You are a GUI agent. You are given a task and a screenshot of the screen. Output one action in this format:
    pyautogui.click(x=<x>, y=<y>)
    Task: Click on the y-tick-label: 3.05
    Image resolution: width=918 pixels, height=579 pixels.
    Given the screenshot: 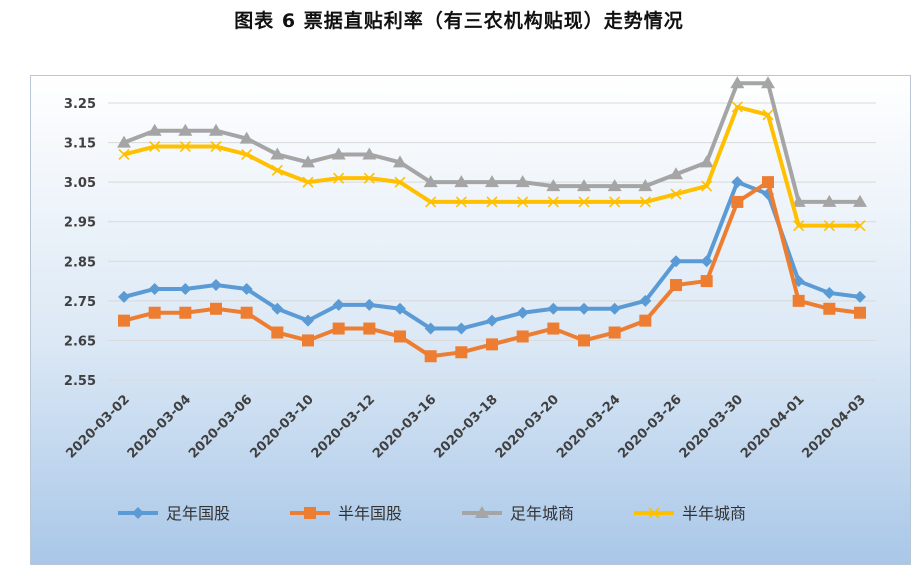 What is the action you would take?
    pyautogui.click(x=80, y=183)
    